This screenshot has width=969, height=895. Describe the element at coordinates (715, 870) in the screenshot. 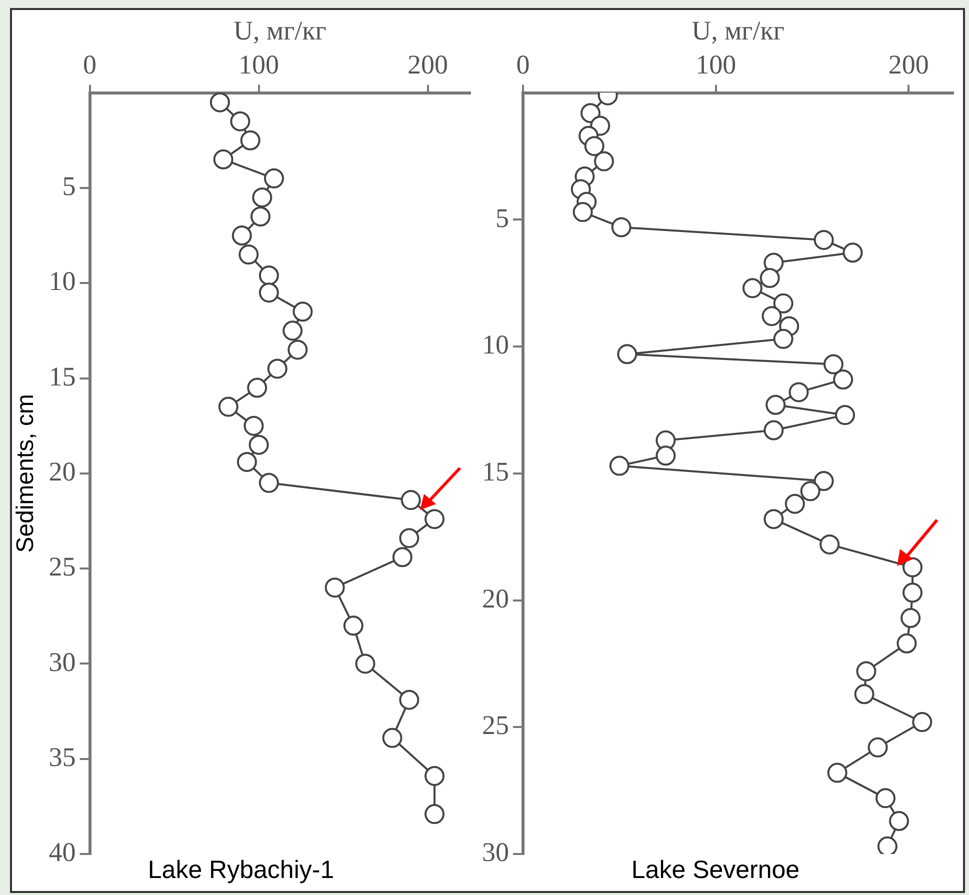

I see `text: Lake Severnoe` at that location.